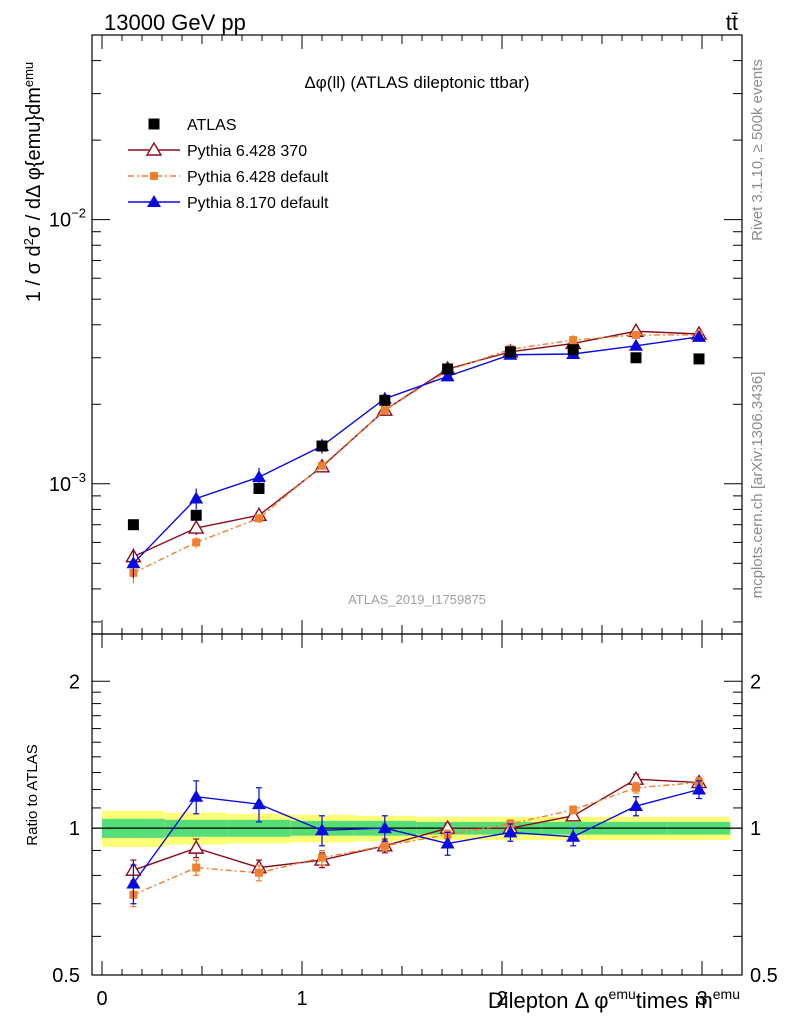 This screenshot has width=786, height=1024. What do you see at coordinates (755, 829) in the screenshot?
I see `ratio-y-tick-label-right: 1` at bounding box center [755, 829].